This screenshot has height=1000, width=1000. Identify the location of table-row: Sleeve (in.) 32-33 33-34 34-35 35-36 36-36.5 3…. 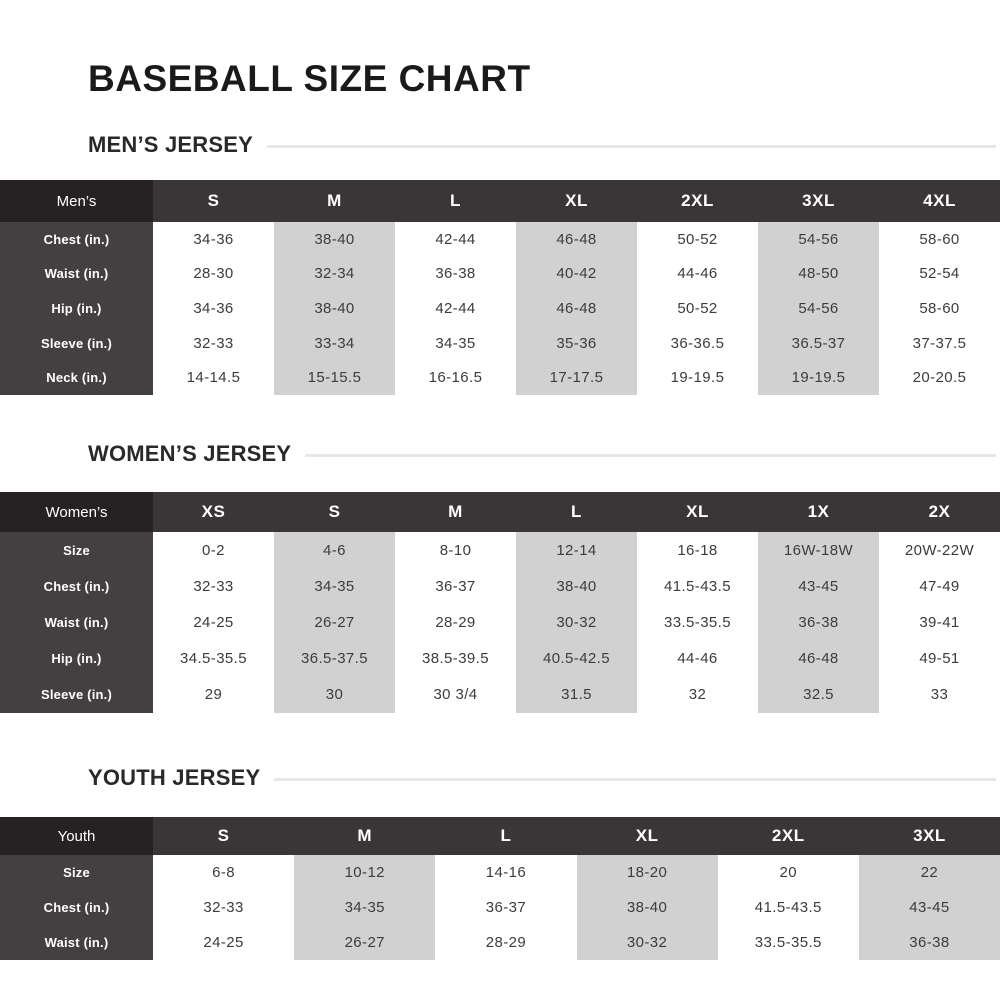
(500, 343).